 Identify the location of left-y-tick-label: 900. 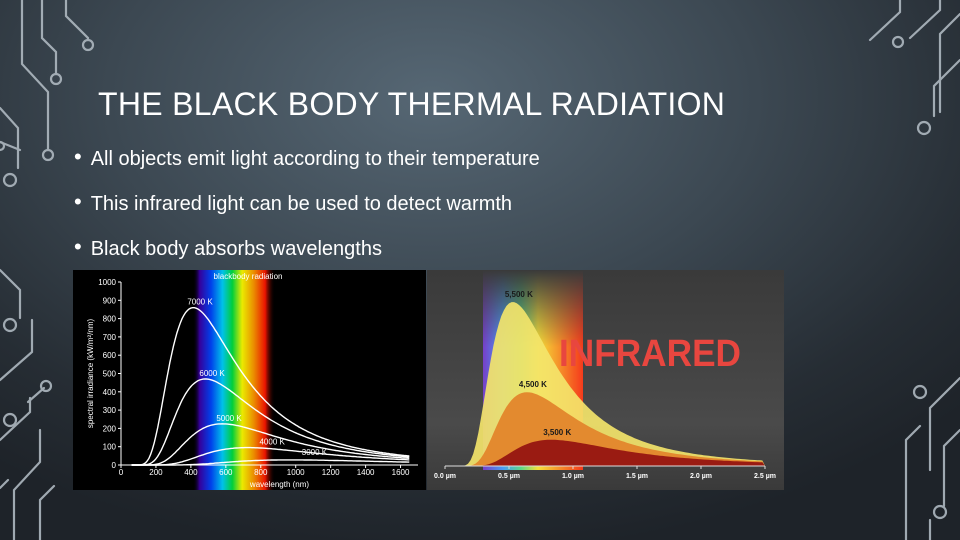
(110, 300).